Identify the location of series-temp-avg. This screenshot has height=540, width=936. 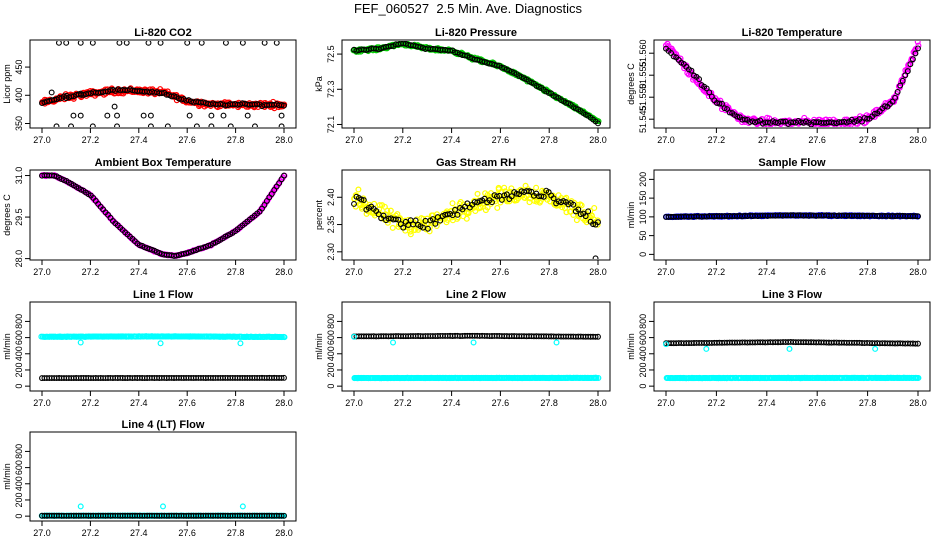
(792, 86).